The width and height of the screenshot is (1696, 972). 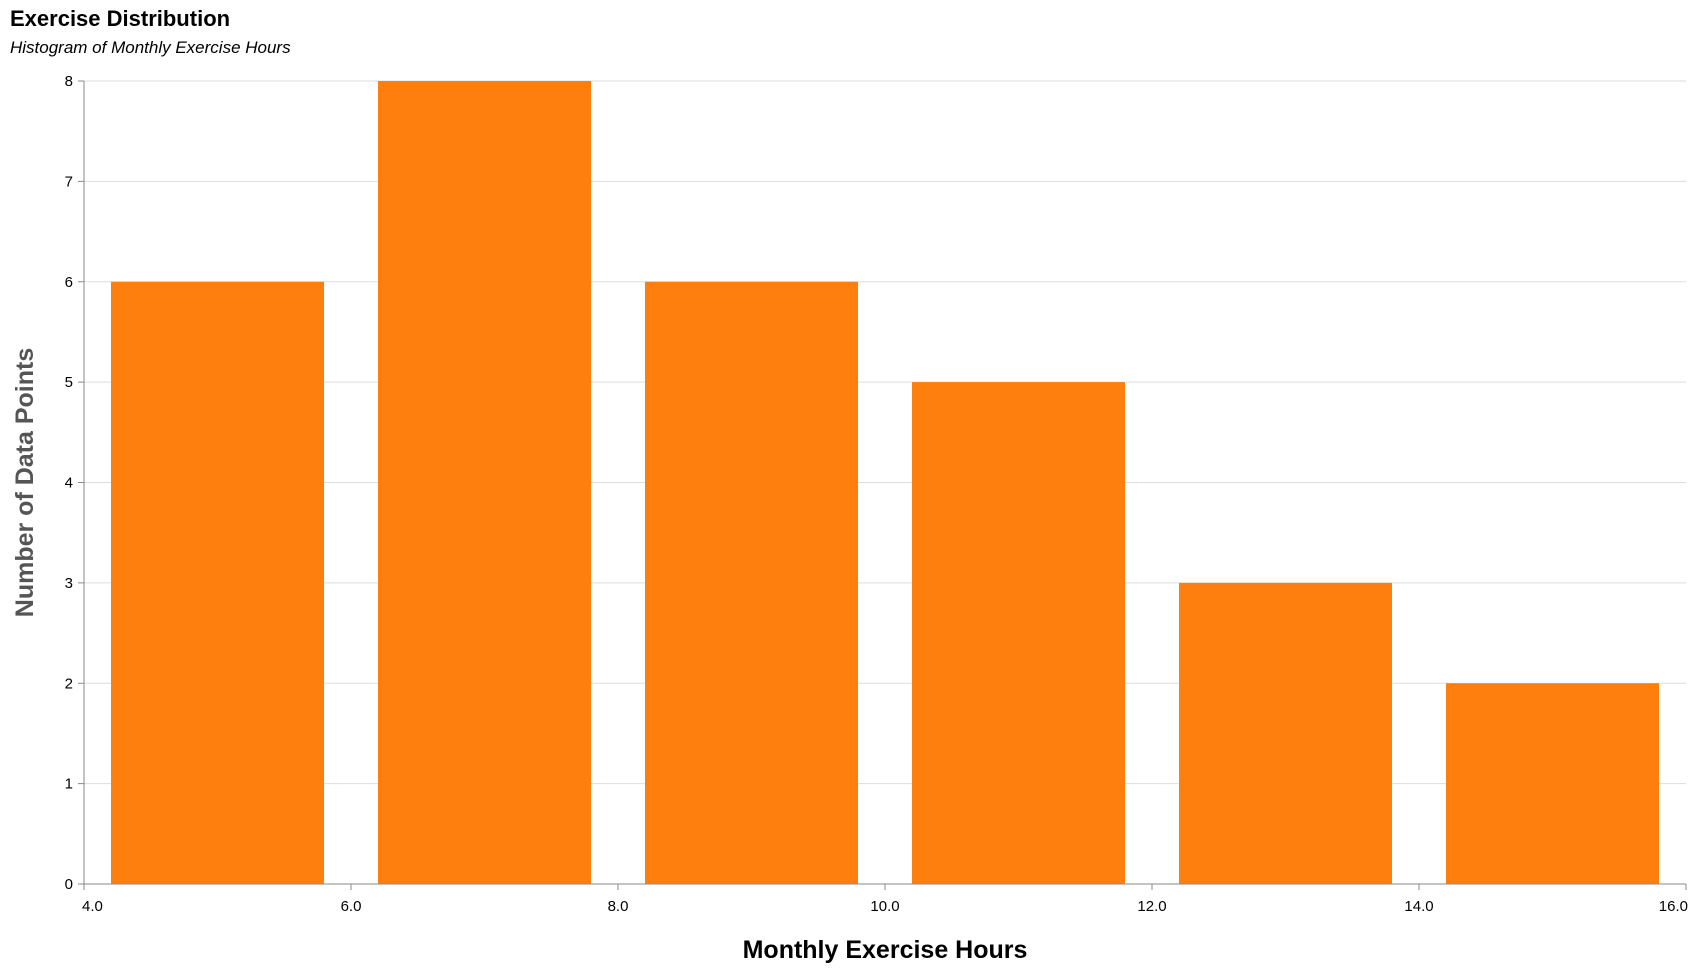 I want to click on y-tick-label: 8, so click(x=69, y=81).